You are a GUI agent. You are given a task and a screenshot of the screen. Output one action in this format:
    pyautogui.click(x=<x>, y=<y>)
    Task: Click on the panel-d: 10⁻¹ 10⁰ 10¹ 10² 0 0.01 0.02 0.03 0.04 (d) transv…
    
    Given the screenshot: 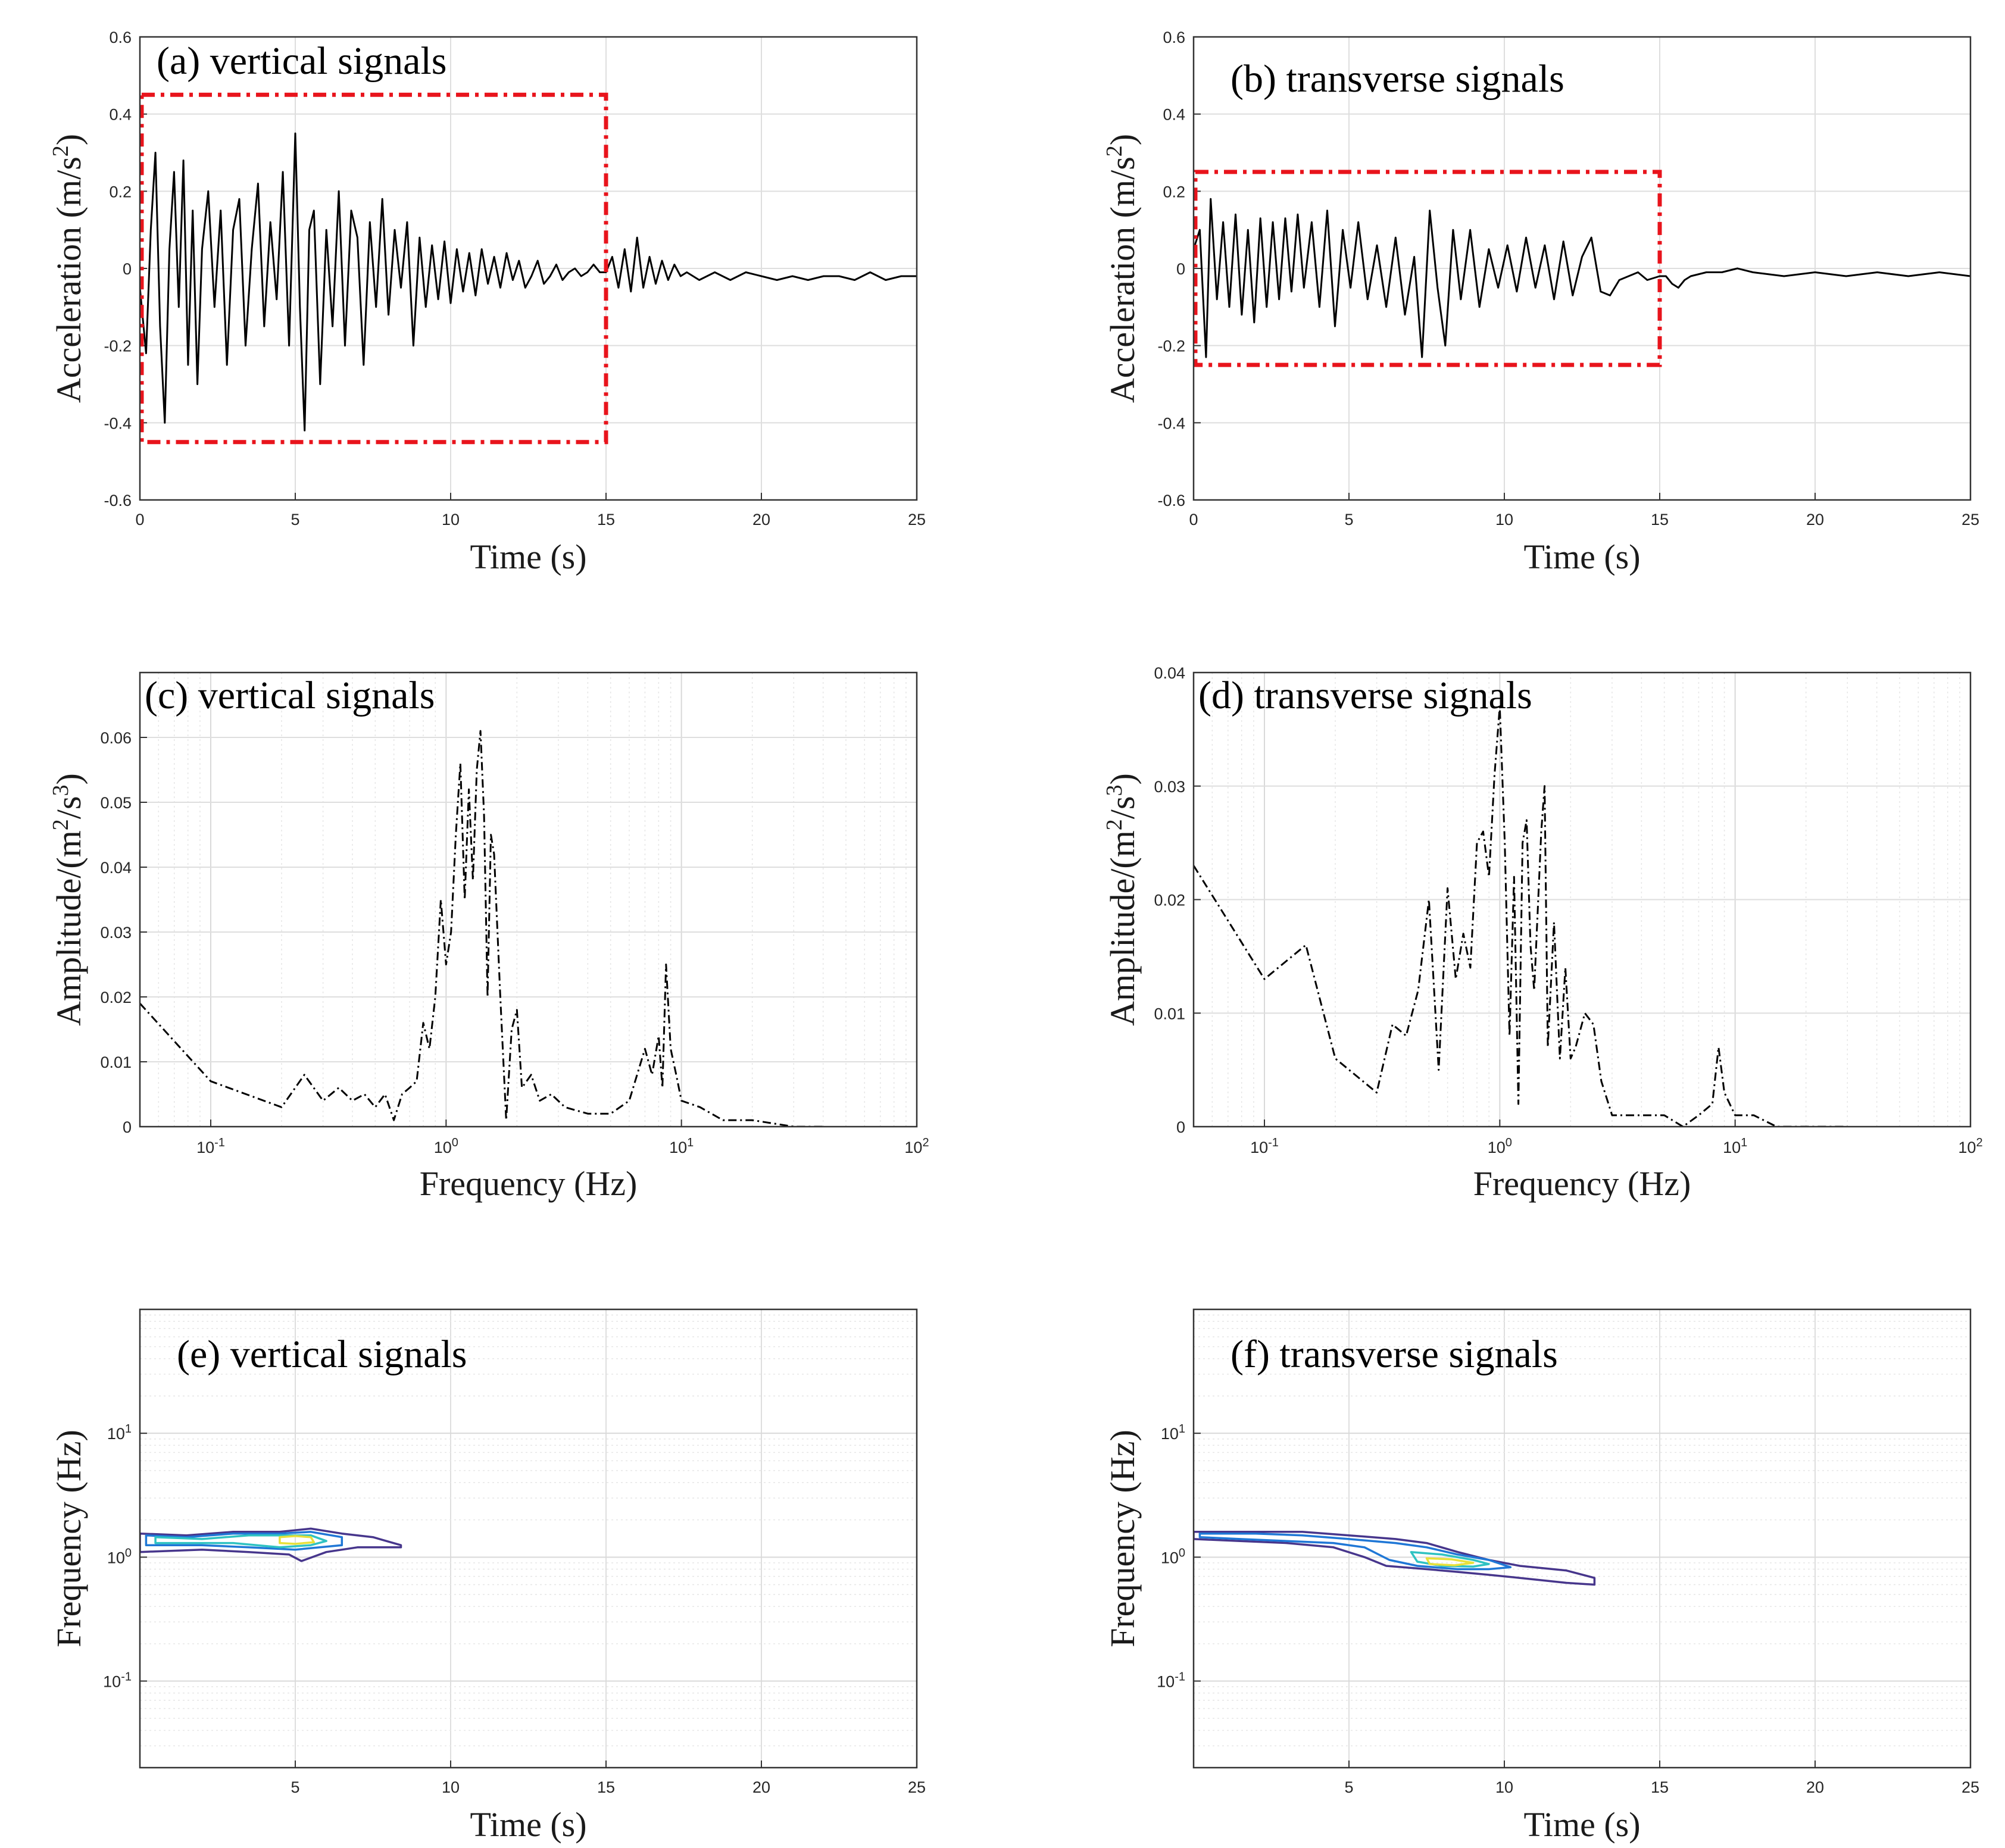 What is the action you would take?
    pyautogui.click(x=1543, y=933)
    